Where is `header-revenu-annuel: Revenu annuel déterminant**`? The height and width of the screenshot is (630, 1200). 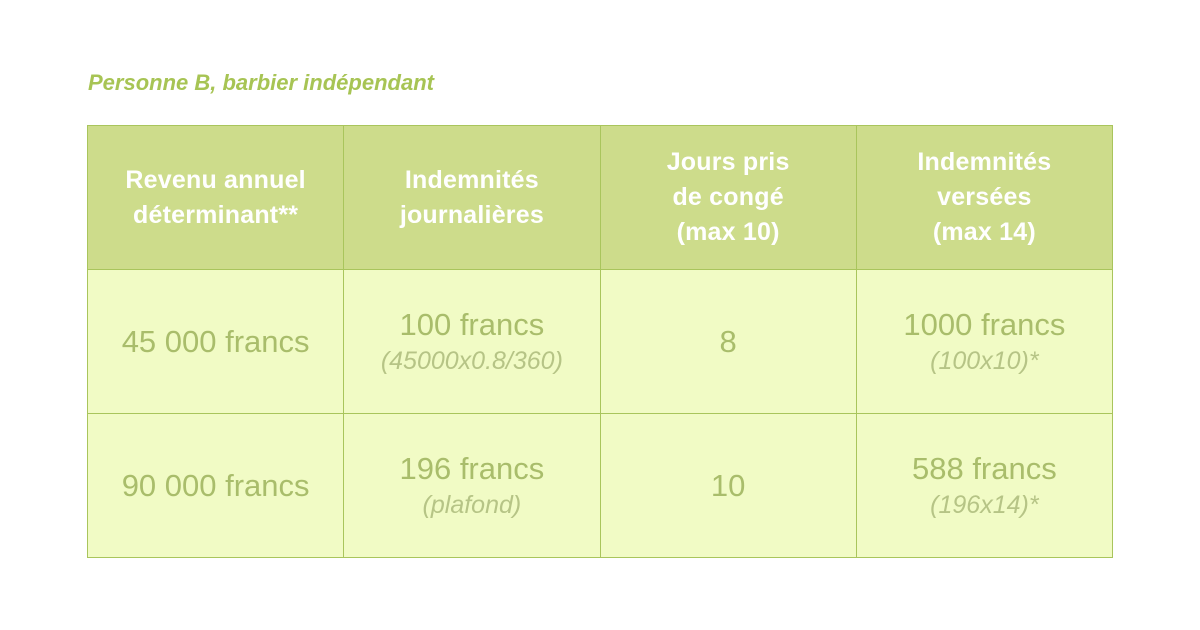 header-revenu-annuel: Revenu annuel déterminant** is located at coordinates (215, 197).